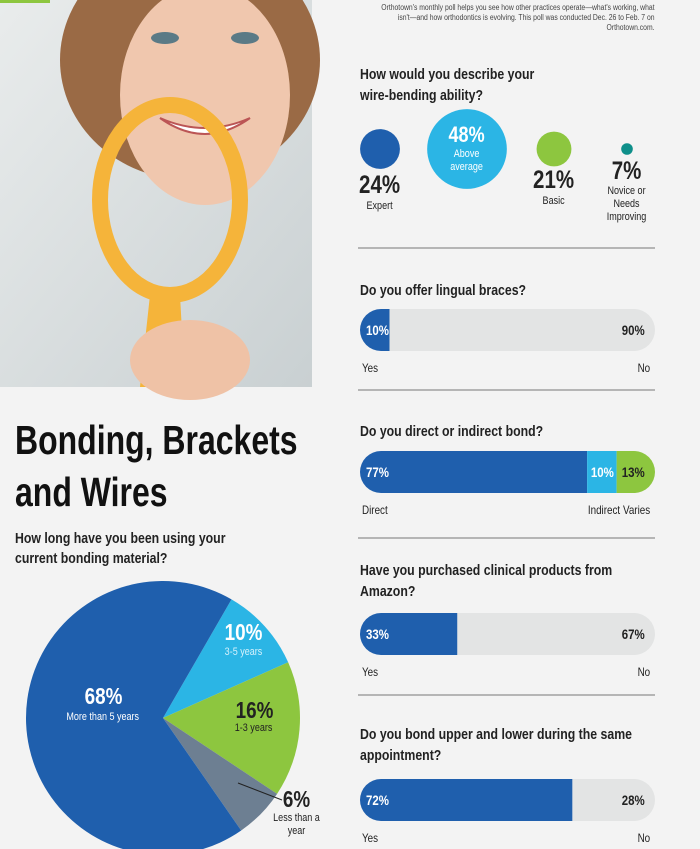  I want to click on value-label: 68%, so click(103, 696).